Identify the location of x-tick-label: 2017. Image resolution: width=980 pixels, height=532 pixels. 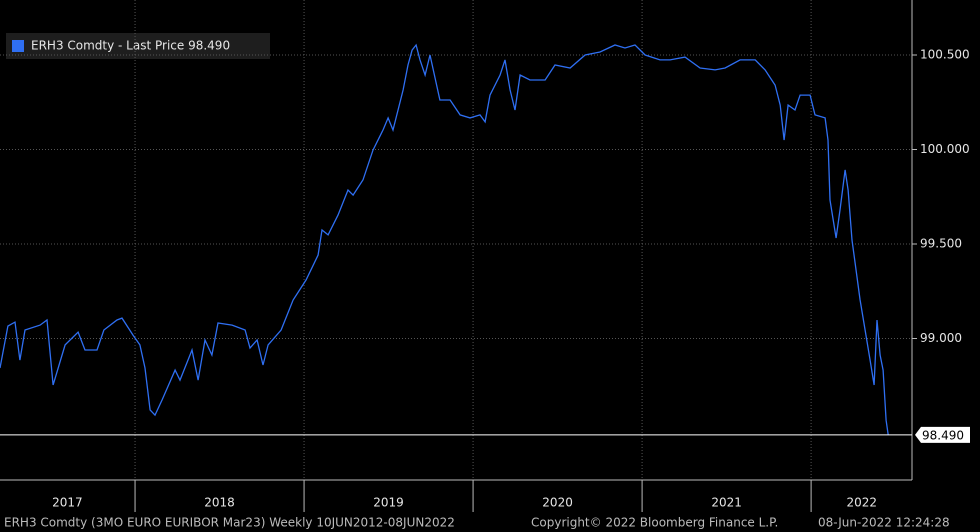
(67, 503).